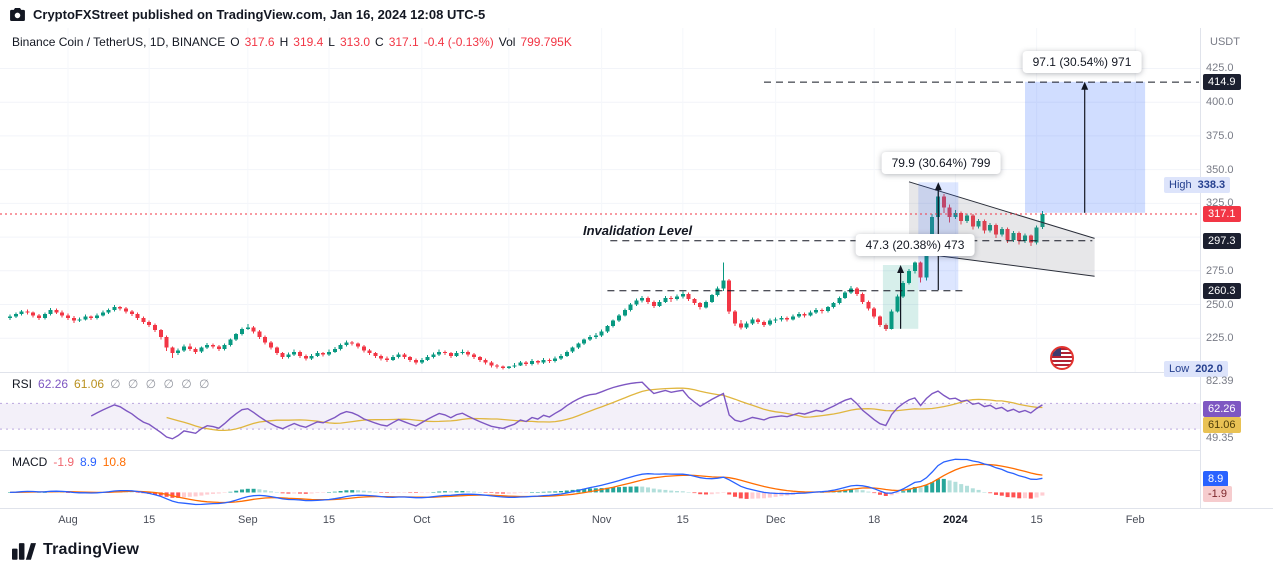  I want to click on badge-value: 414.9, so click(1222, 82).